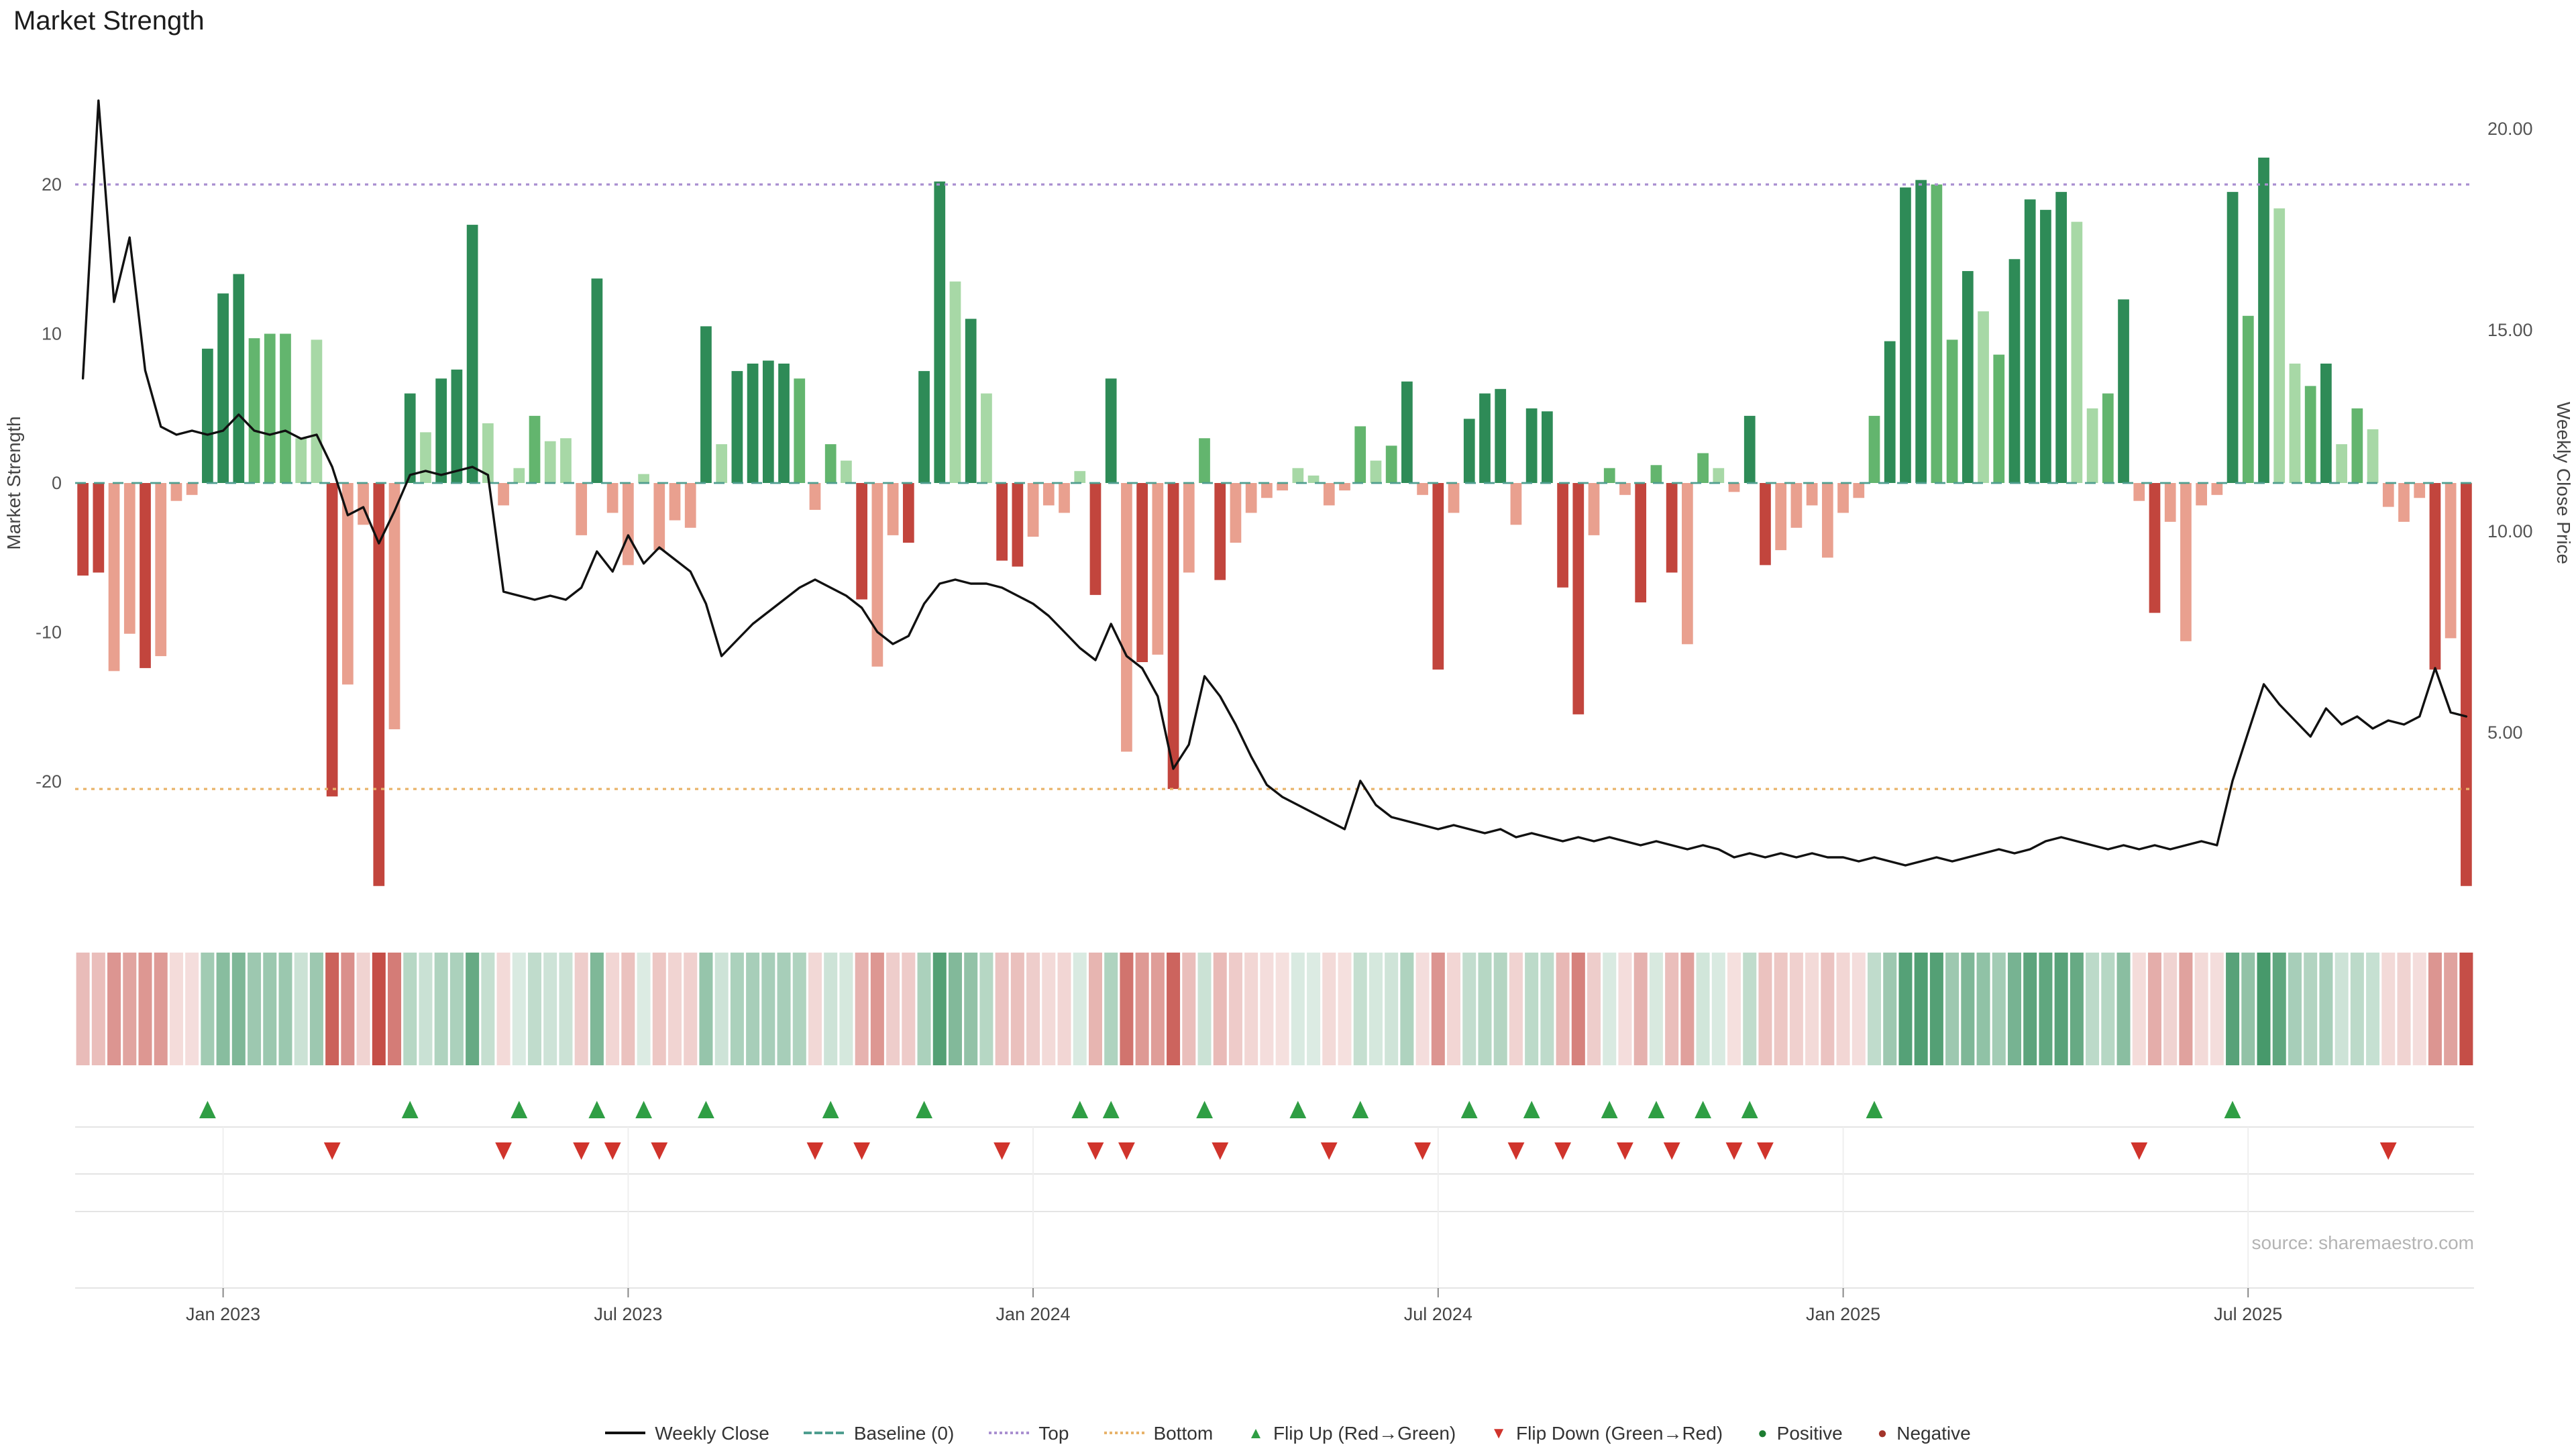 This screenshot has height=1449, width=2576. I want to click on flip-down-markers, so click(1360, 1151).